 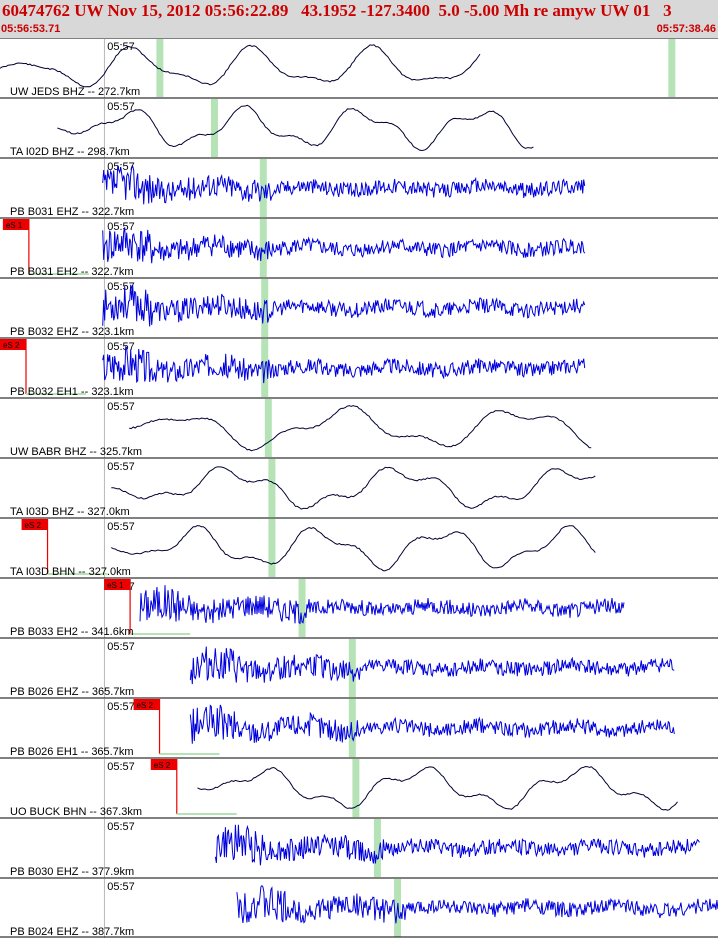 What do you see at coordinates (76, 812) in the screenshot?
I see `station-label: UO BUCK BHN -- 367.3km` at bounding box center [76, 812].